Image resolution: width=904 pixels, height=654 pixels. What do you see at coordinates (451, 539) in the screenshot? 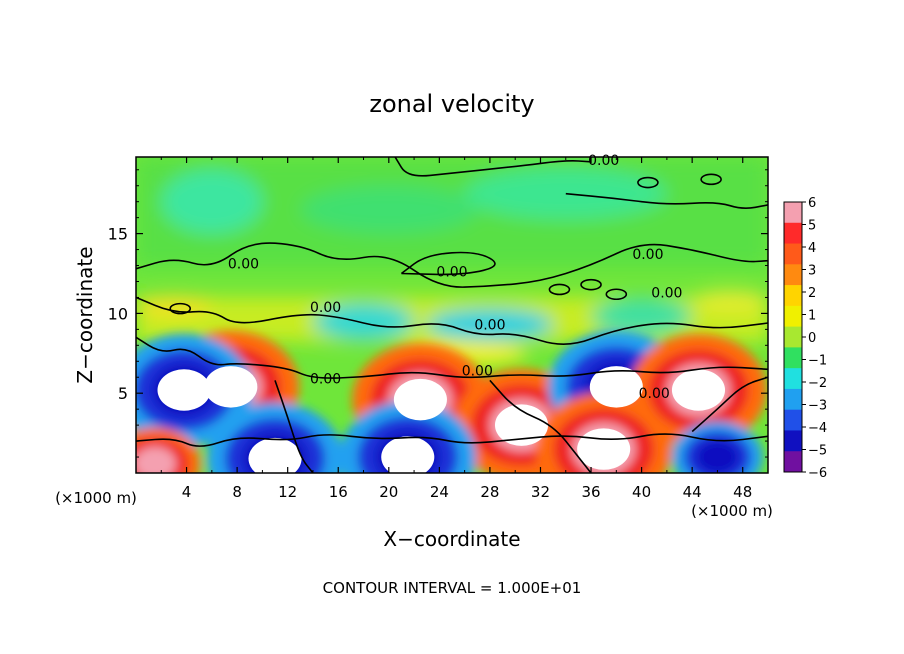
I see `x-axis-label: X−coordinate` at bounding box center [451, 539].